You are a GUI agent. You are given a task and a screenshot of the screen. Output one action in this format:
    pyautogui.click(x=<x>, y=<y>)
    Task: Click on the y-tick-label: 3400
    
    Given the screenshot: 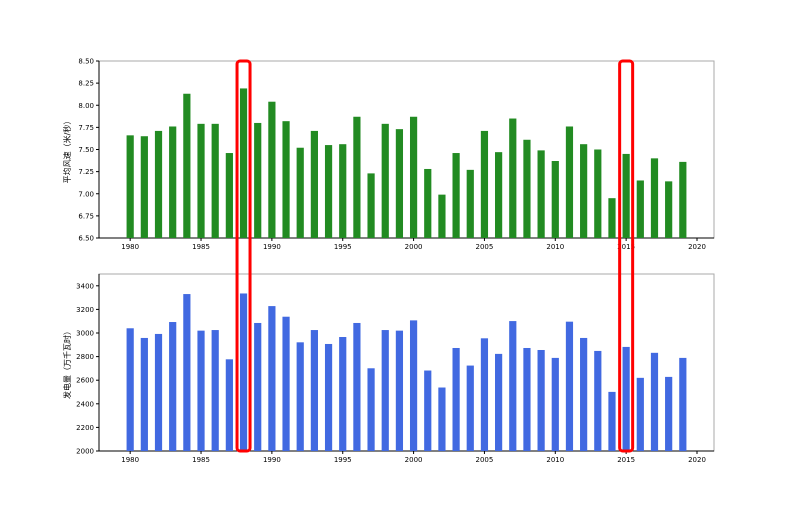 What is the action you would take?
    pyautogui.click(x=85, y=286)
    